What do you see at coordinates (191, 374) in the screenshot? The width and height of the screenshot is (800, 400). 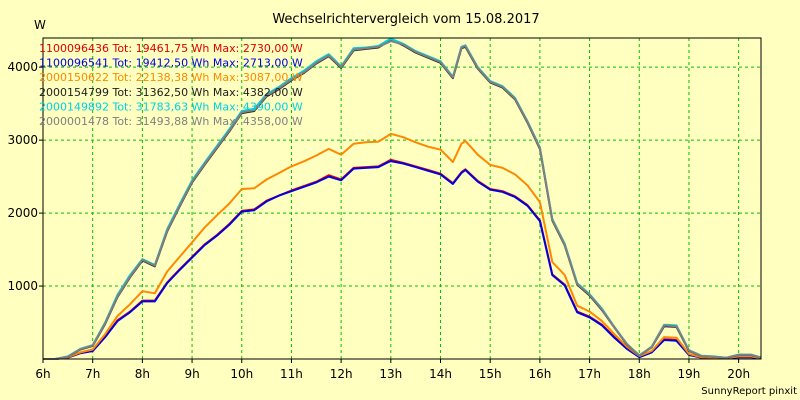 I see `x-tick-label: 9h` at bounding box center [191, 374].